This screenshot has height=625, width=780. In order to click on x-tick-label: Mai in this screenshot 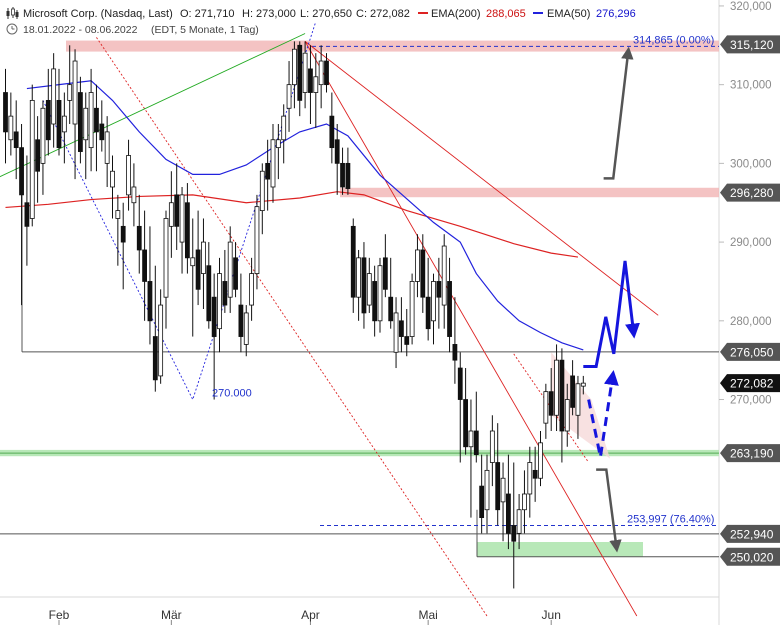, I will do `click(427, 615)`.